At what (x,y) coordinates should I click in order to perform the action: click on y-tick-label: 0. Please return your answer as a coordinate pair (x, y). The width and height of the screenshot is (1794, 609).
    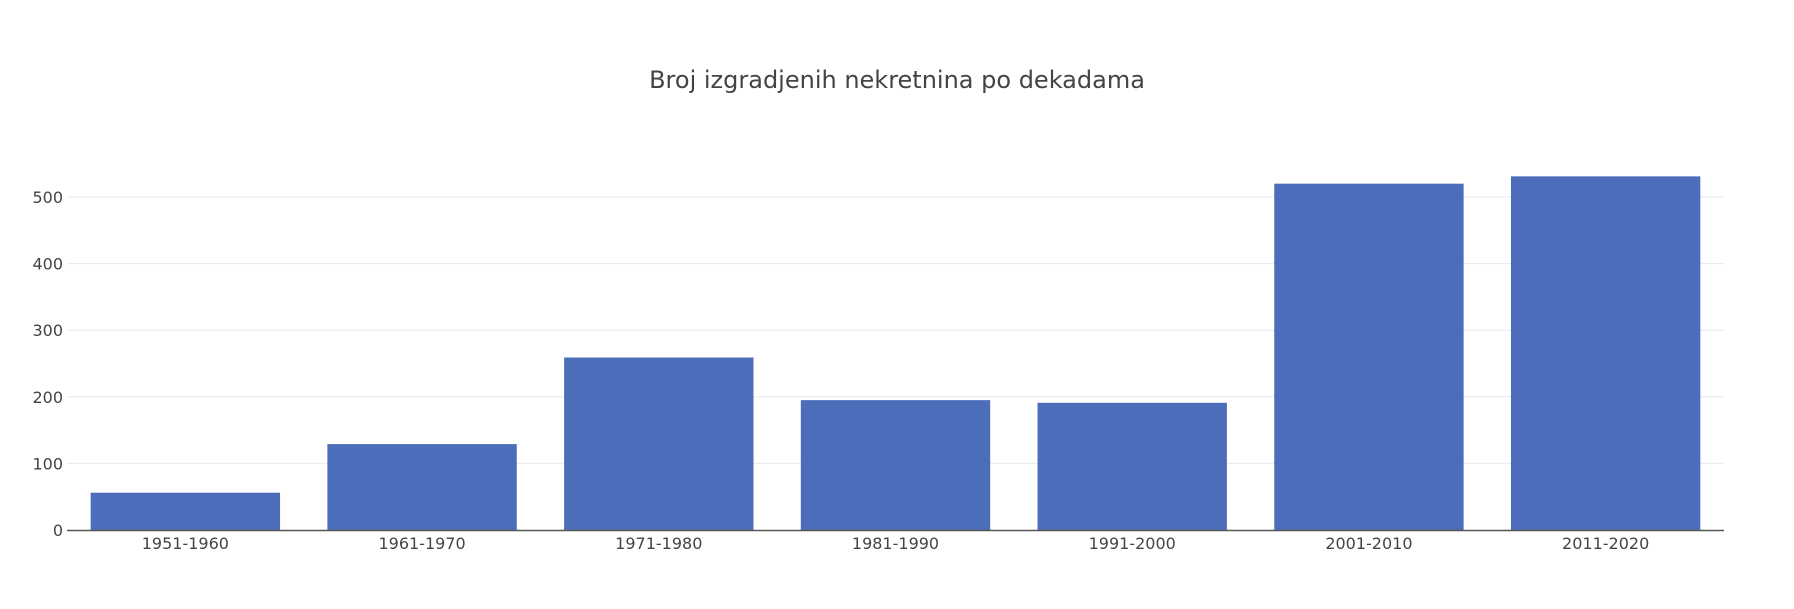
    Looking at the image, I should click on (58, 530).